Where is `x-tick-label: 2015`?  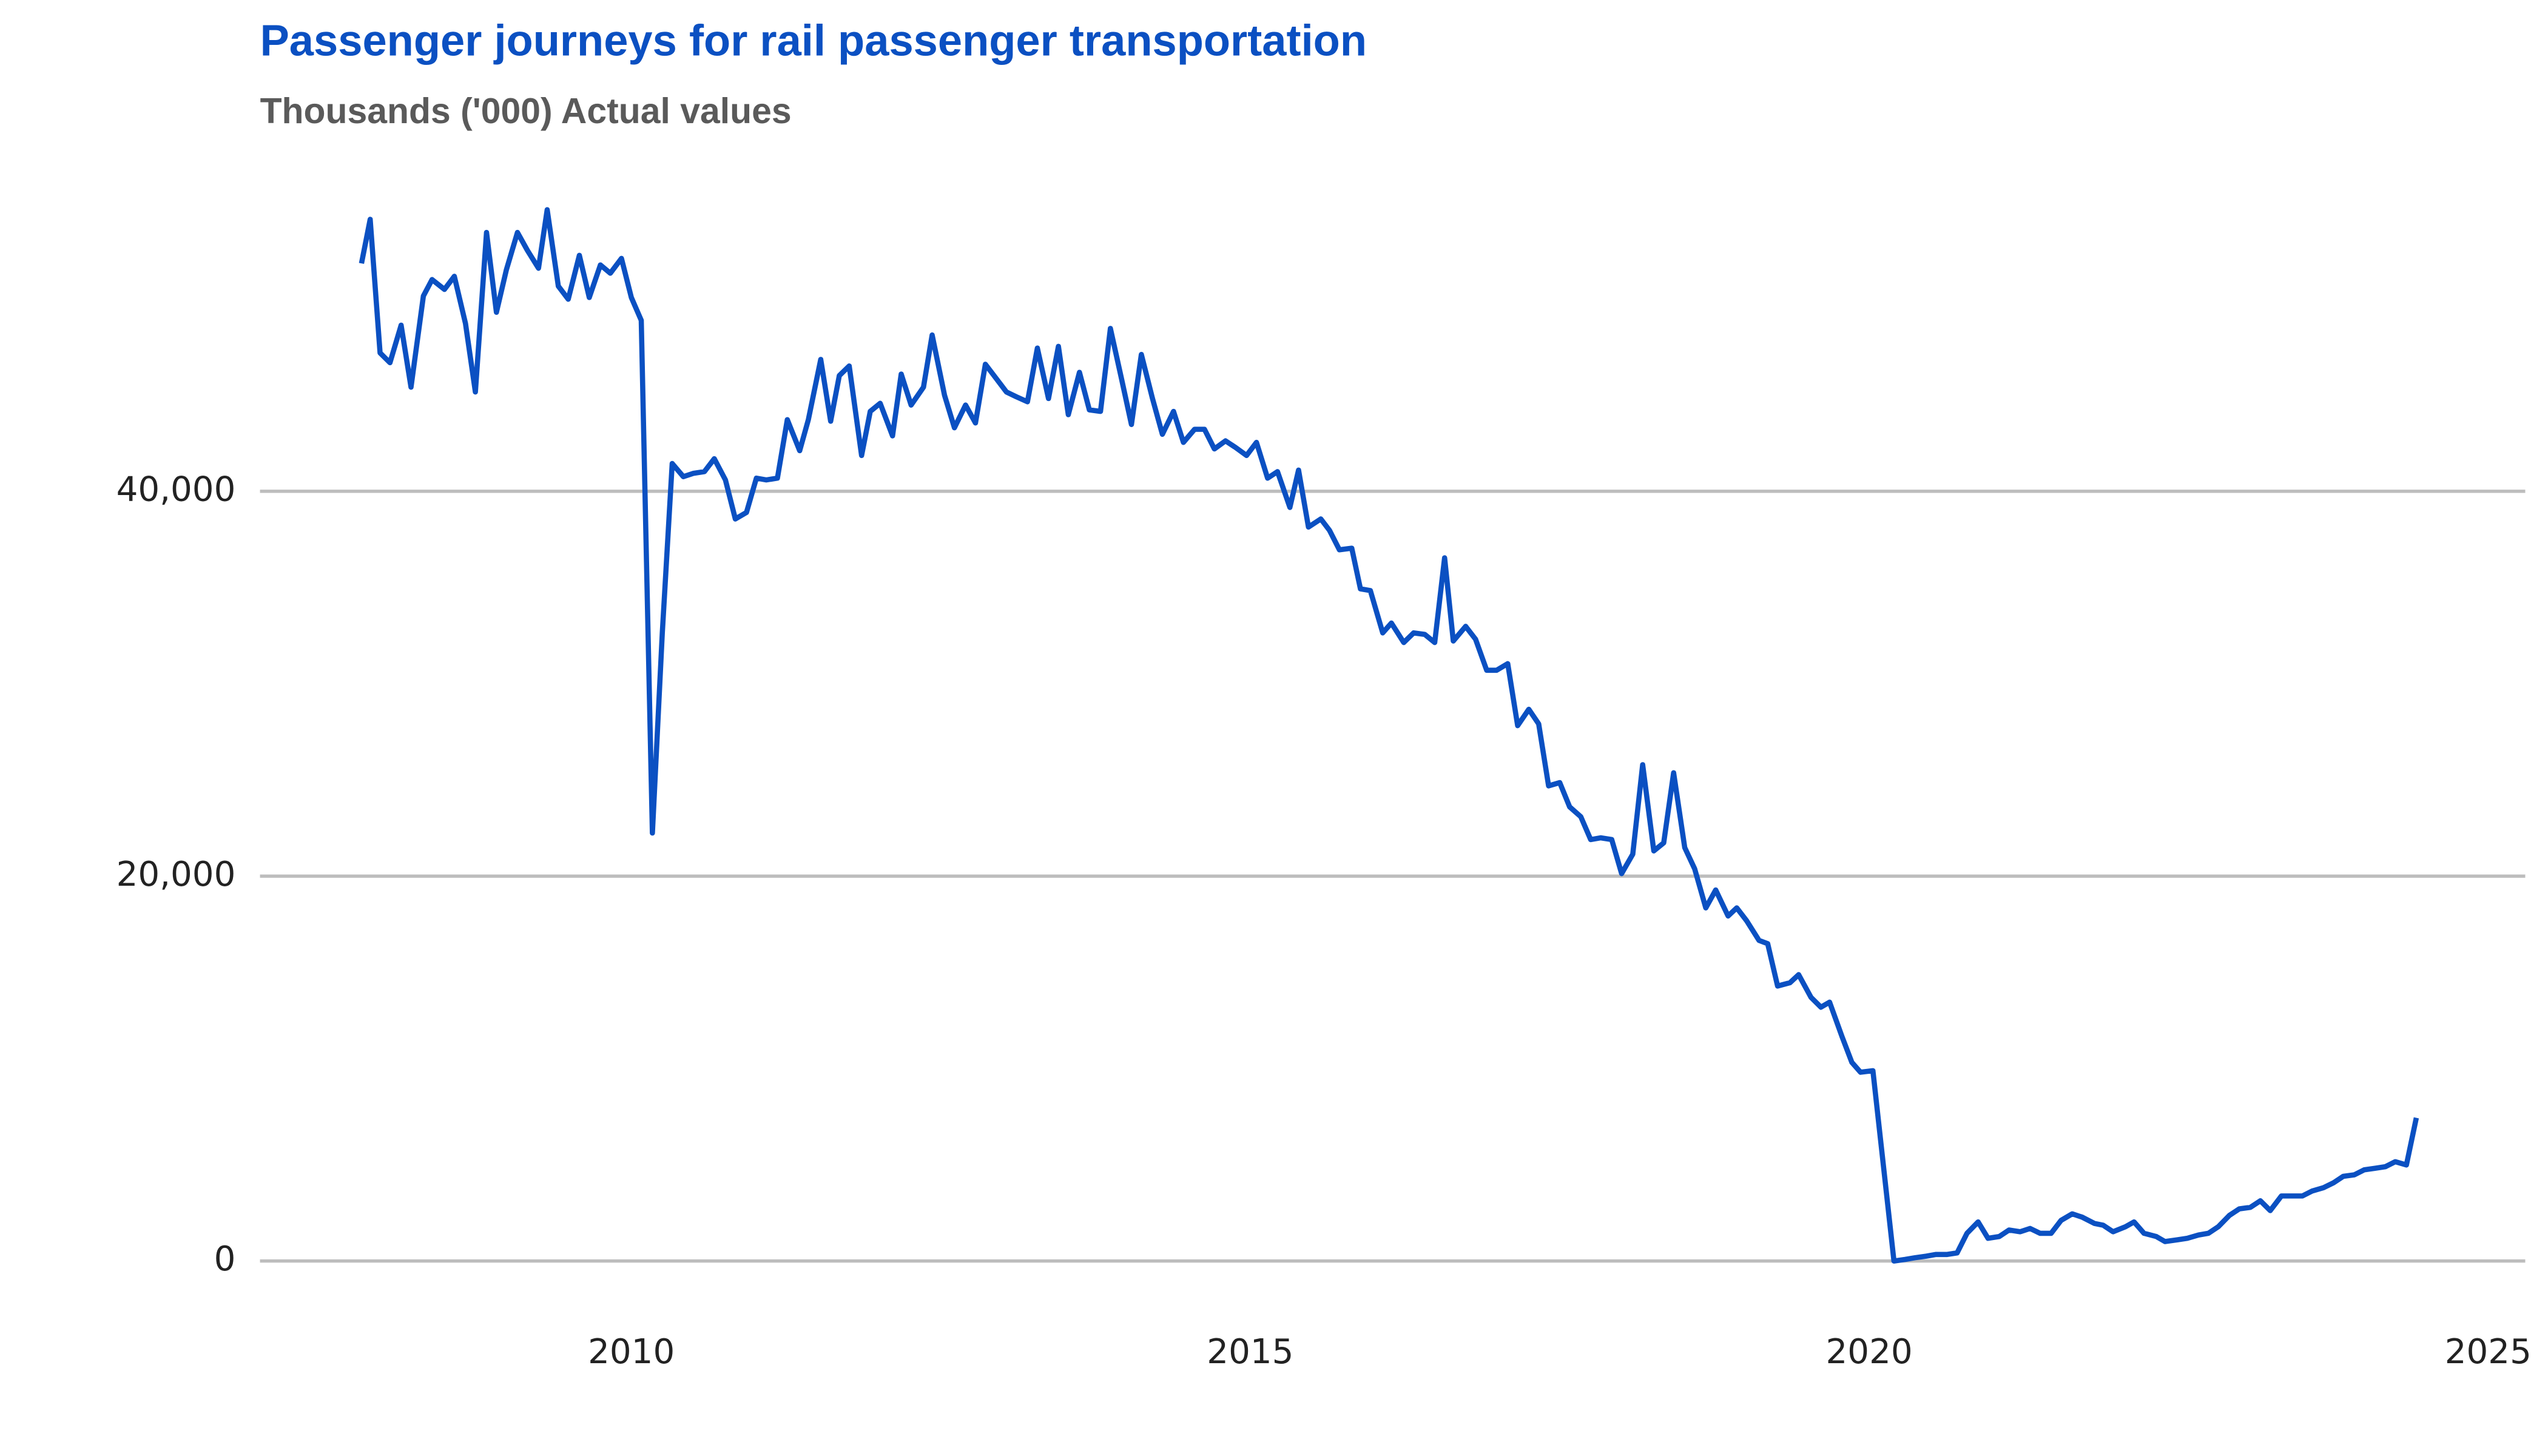
x-tick-label: 2015 is located at coordinates (1250, 1352).